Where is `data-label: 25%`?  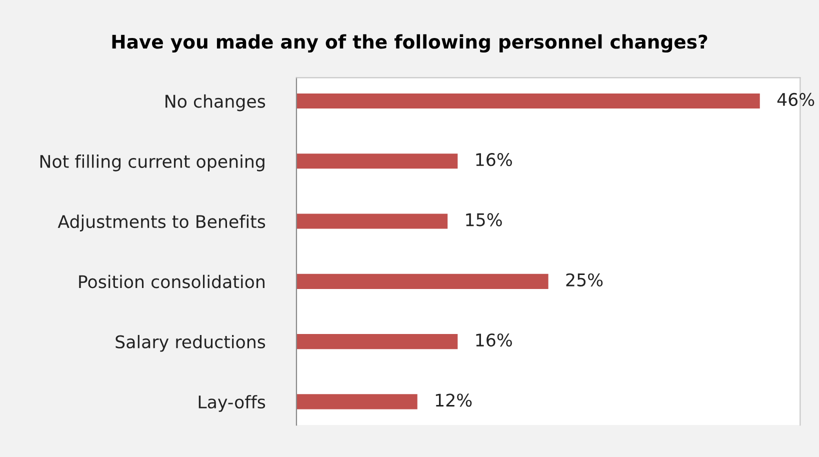 data-label: 25% is located at coordinates (584, 279).